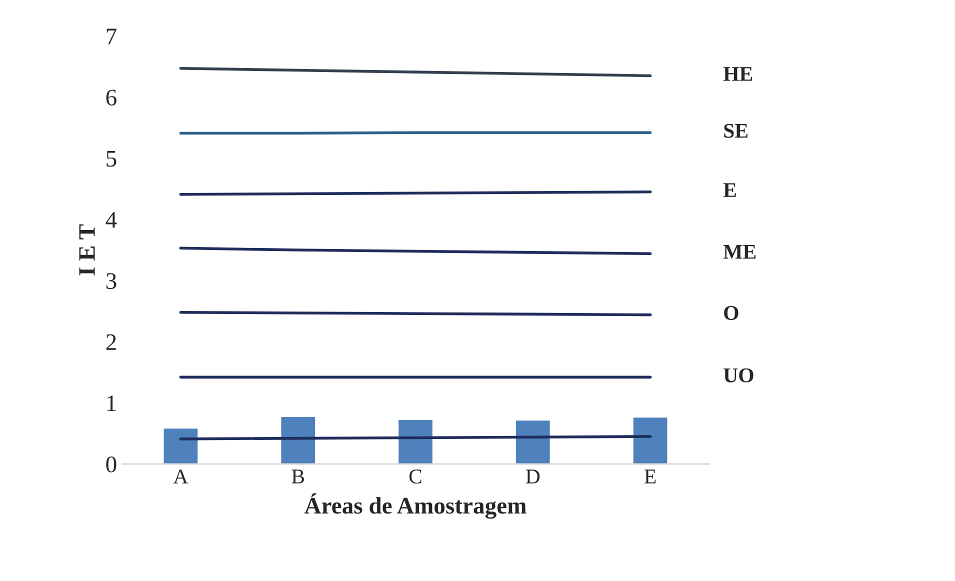  Describe the element at coordinates (111, 342) in the screenshot. I see `y-tick-label: 2` at that location.